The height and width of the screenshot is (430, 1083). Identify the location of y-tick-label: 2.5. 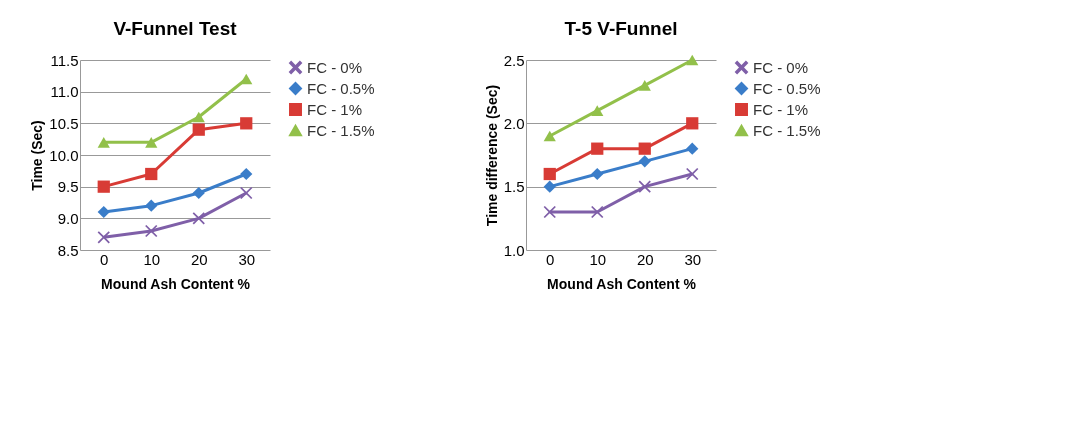
(514, 60).